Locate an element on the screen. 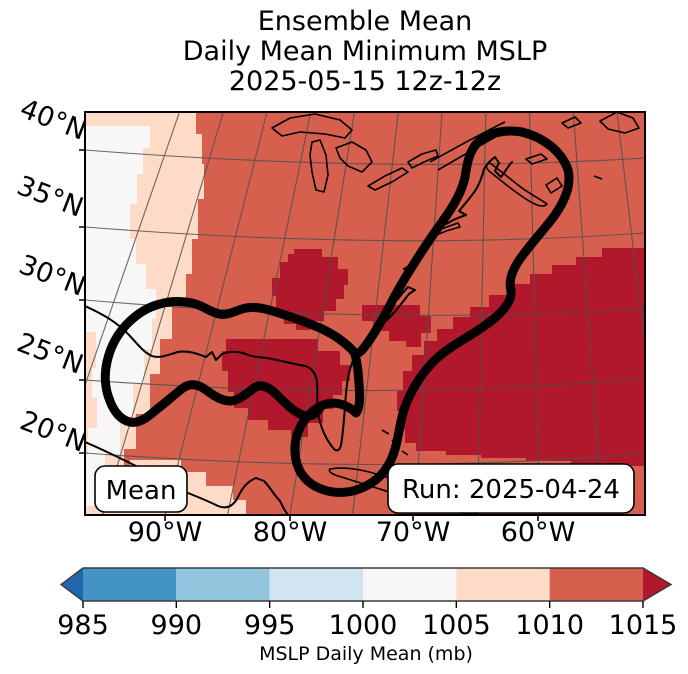 The image size is (688, 674). lake-superior is located at coordinates (312, 126).